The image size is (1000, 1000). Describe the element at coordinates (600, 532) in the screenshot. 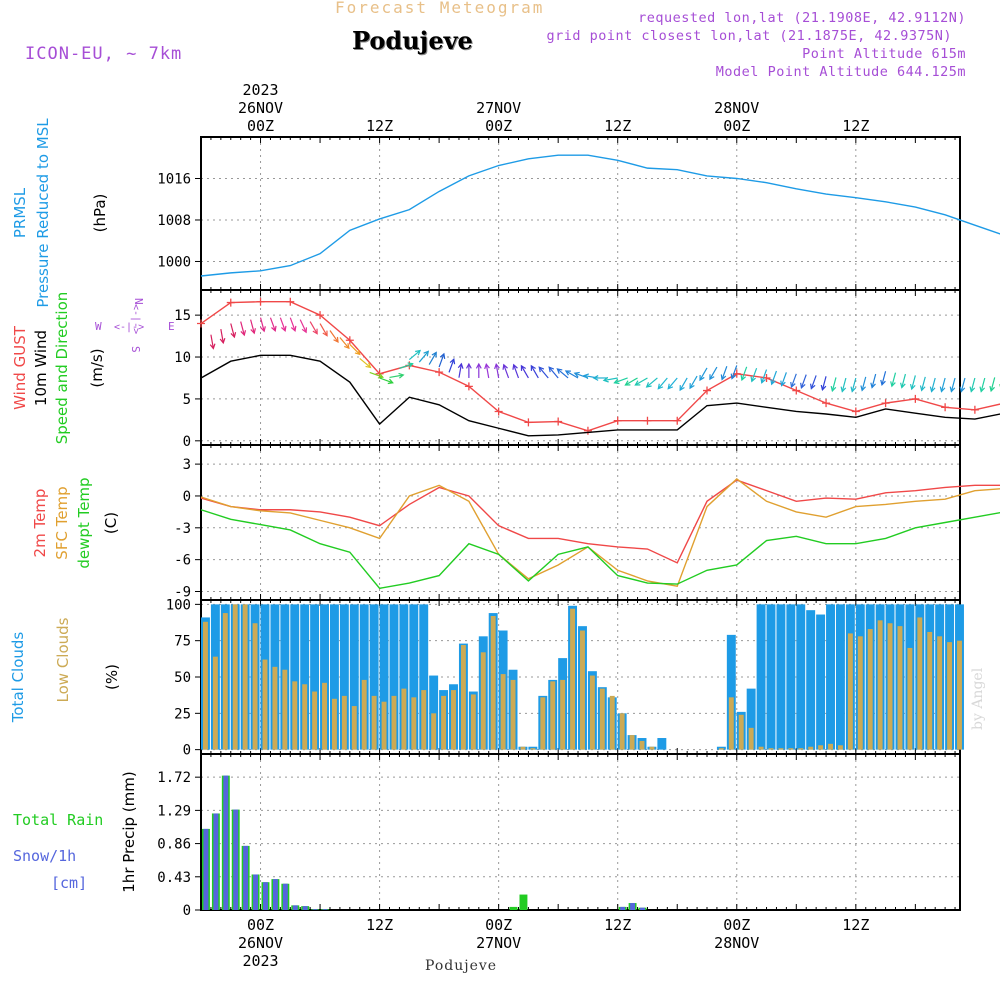

I see `tsfc-line` at that location.